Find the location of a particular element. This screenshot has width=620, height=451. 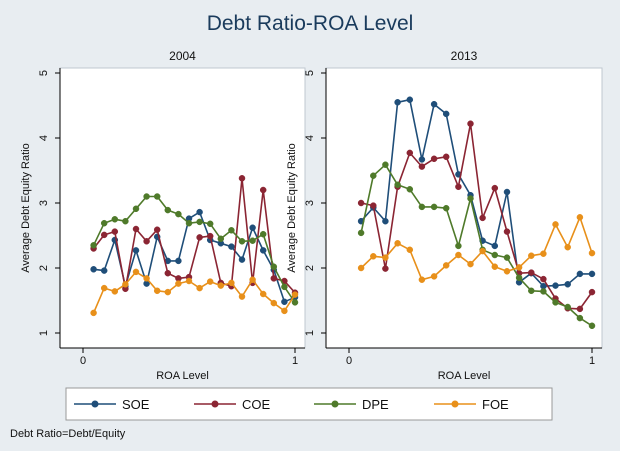

legend-marker-dpe is located at coordinates (335, 404).